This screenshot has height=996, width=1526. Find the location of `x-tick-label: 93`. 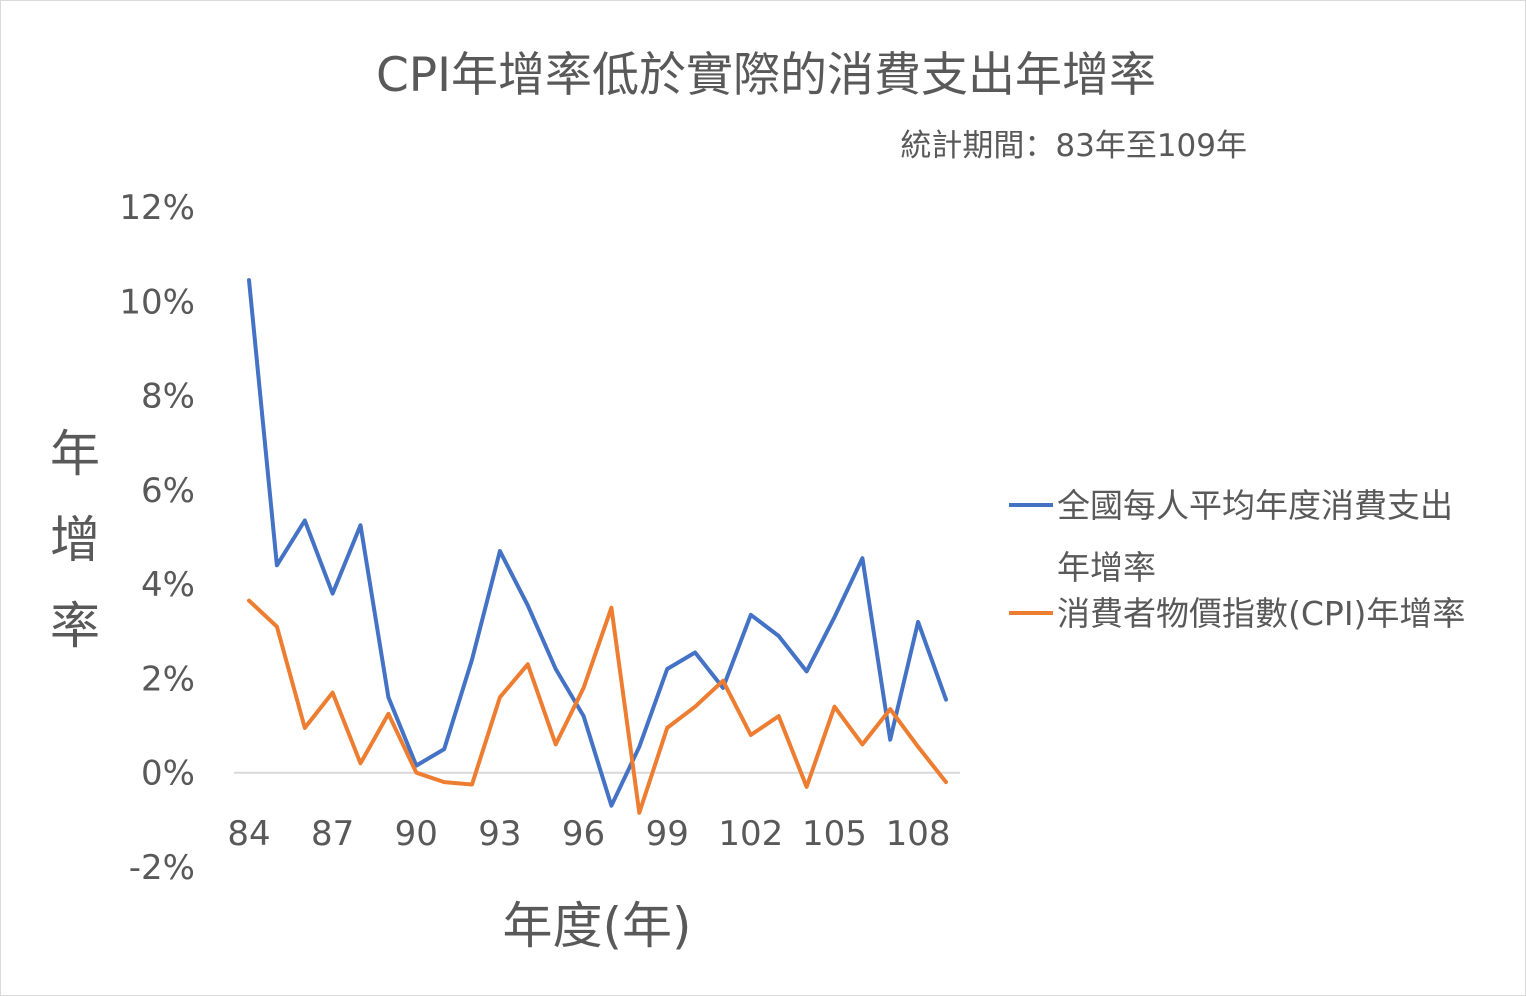

x-tick-label: 93 is located at coordinates (499, 834).